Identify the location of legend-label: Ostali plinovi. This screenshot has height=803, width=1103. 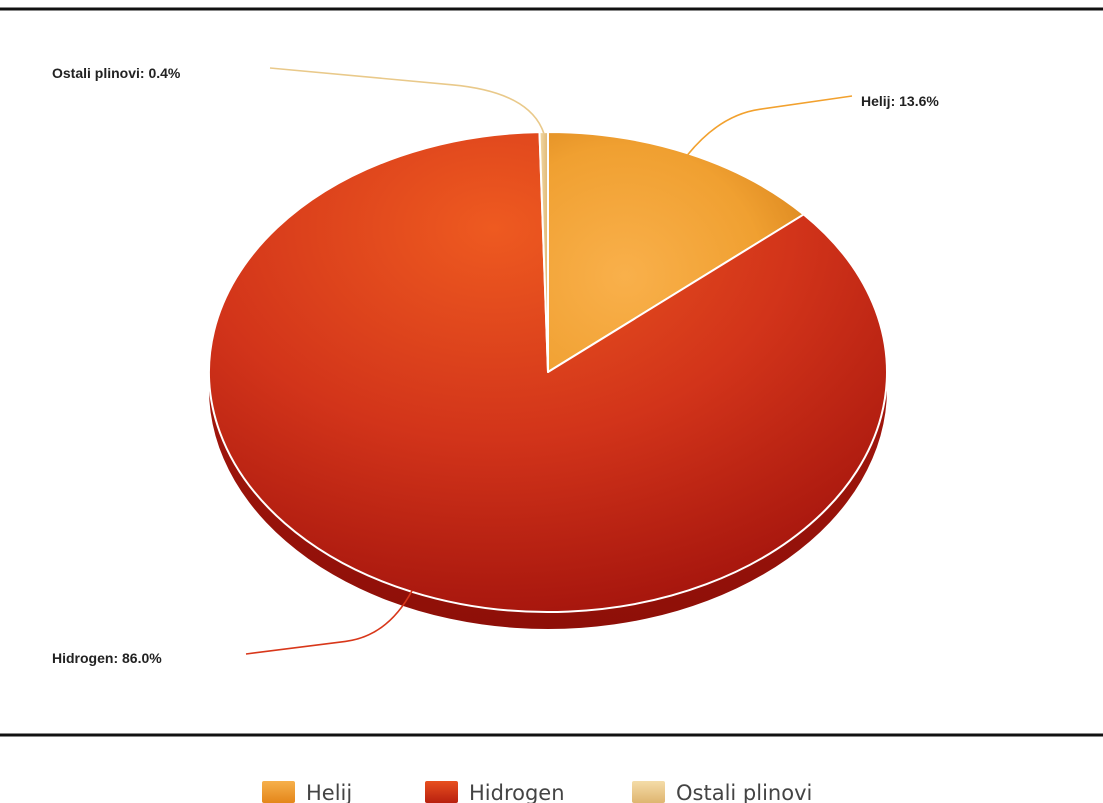
(744, 792).